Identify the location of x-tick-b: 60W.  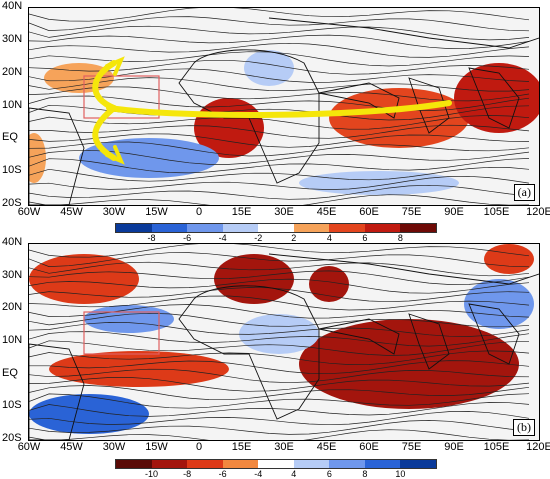
(29, 447).